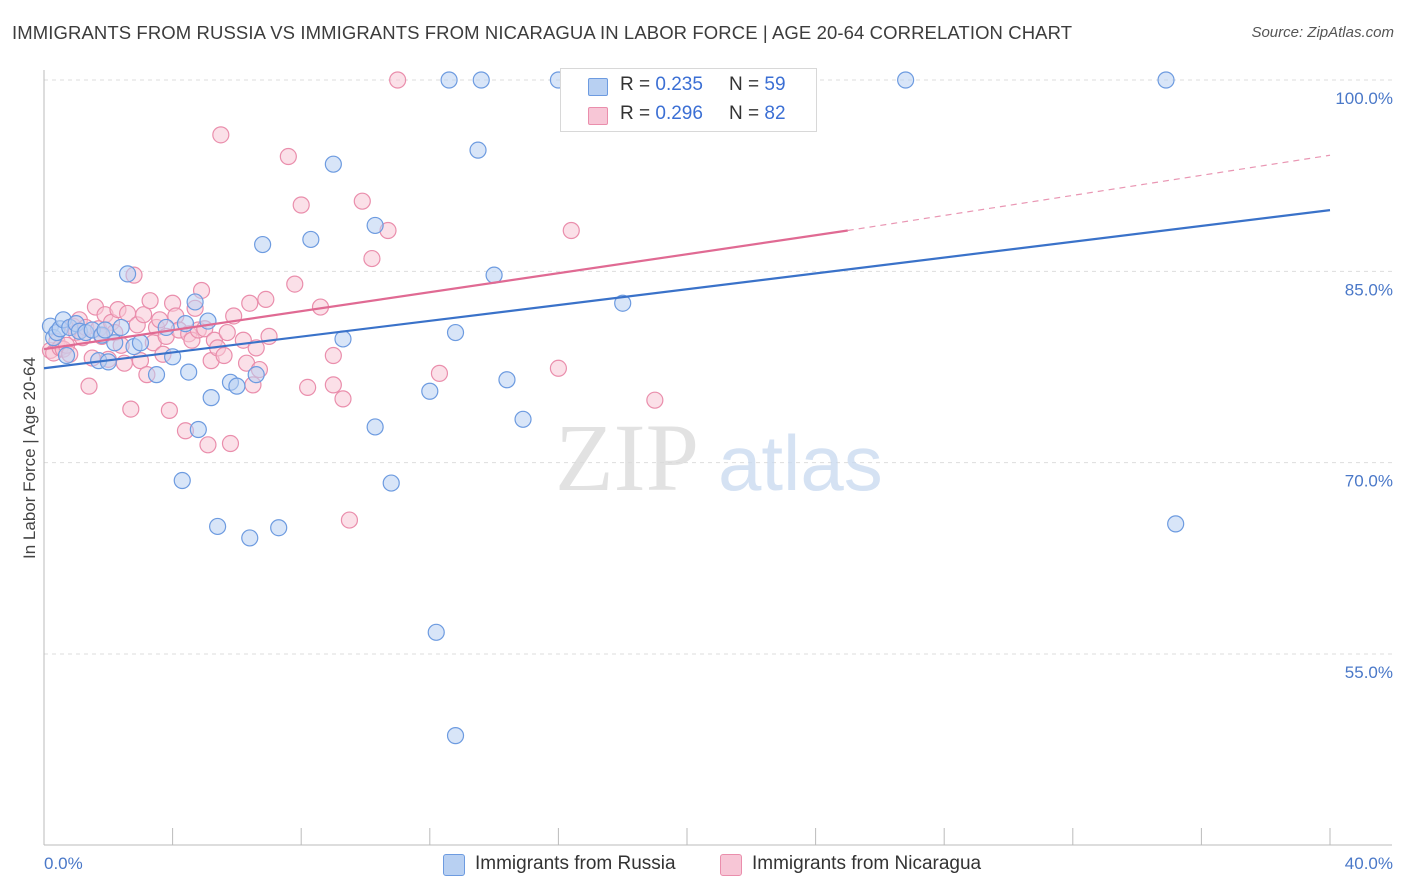 The width and height of the screenshot is (1406, 892). I want to click on nicaragua-legend-swatch, so click(731, 865).